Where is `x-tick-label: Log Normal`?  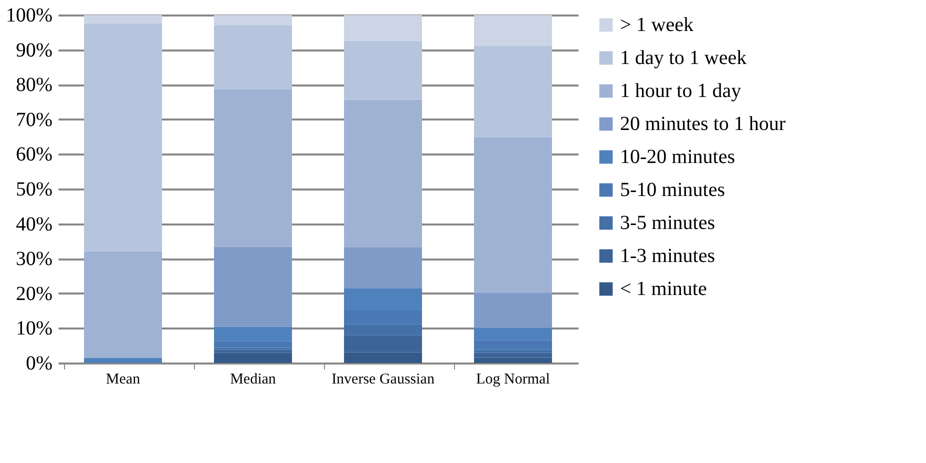
x-tick-label: Log Normal is located at coordinates (513, 380).